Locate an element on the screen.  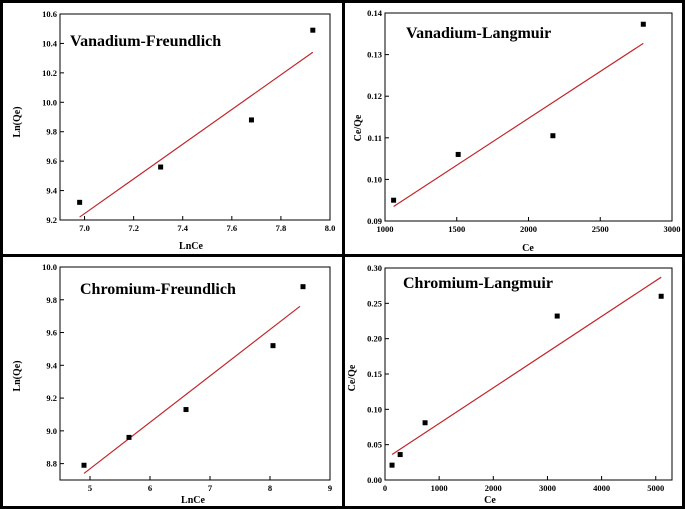
y-tick-label: 0.14 is located at coordinates (375, 13).